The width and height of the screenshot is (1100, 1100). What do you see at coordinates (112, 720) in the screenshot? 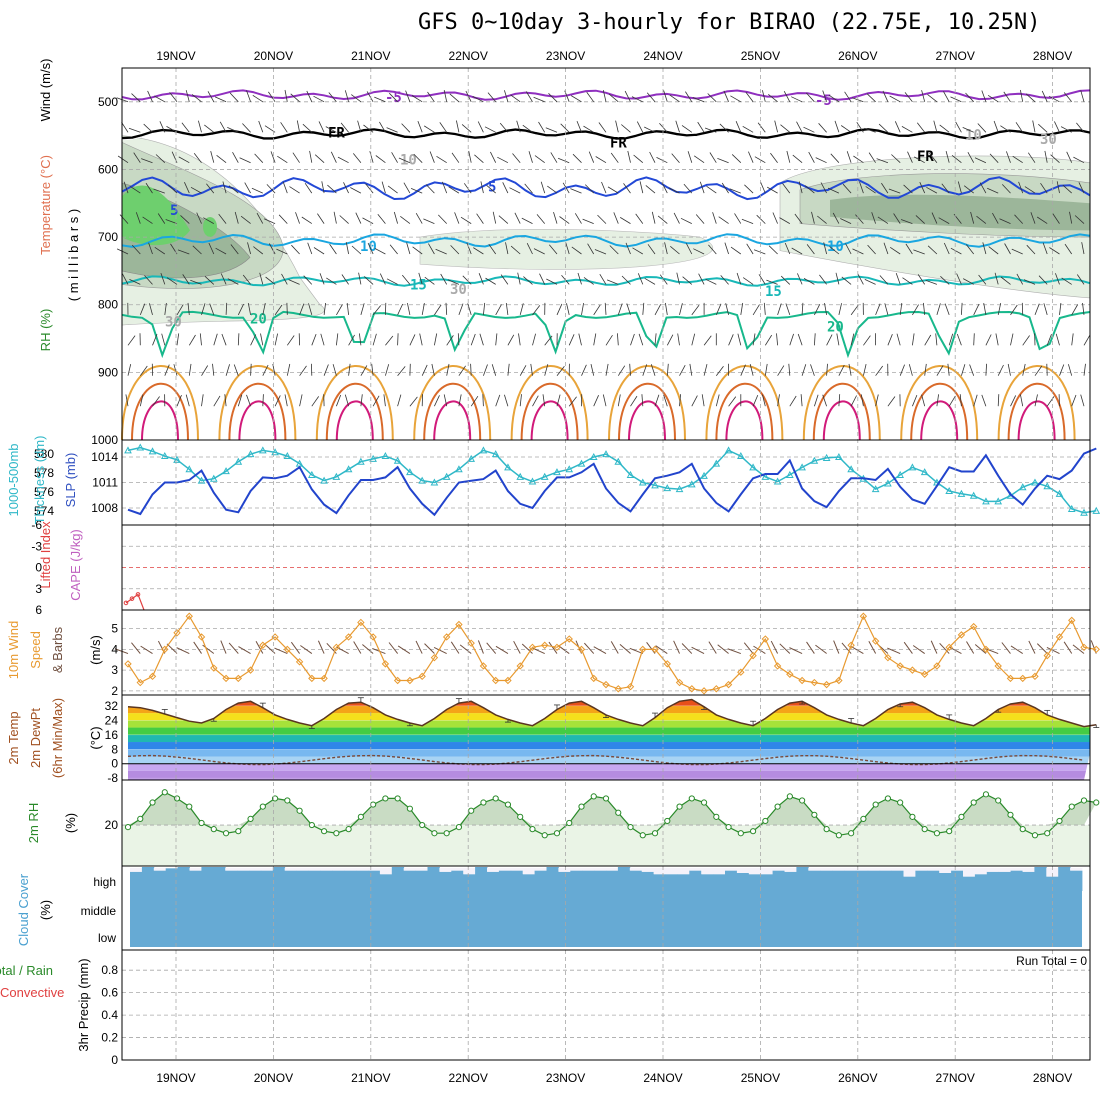
I see `temp-tick: 24` at bounding box center [112, 720].